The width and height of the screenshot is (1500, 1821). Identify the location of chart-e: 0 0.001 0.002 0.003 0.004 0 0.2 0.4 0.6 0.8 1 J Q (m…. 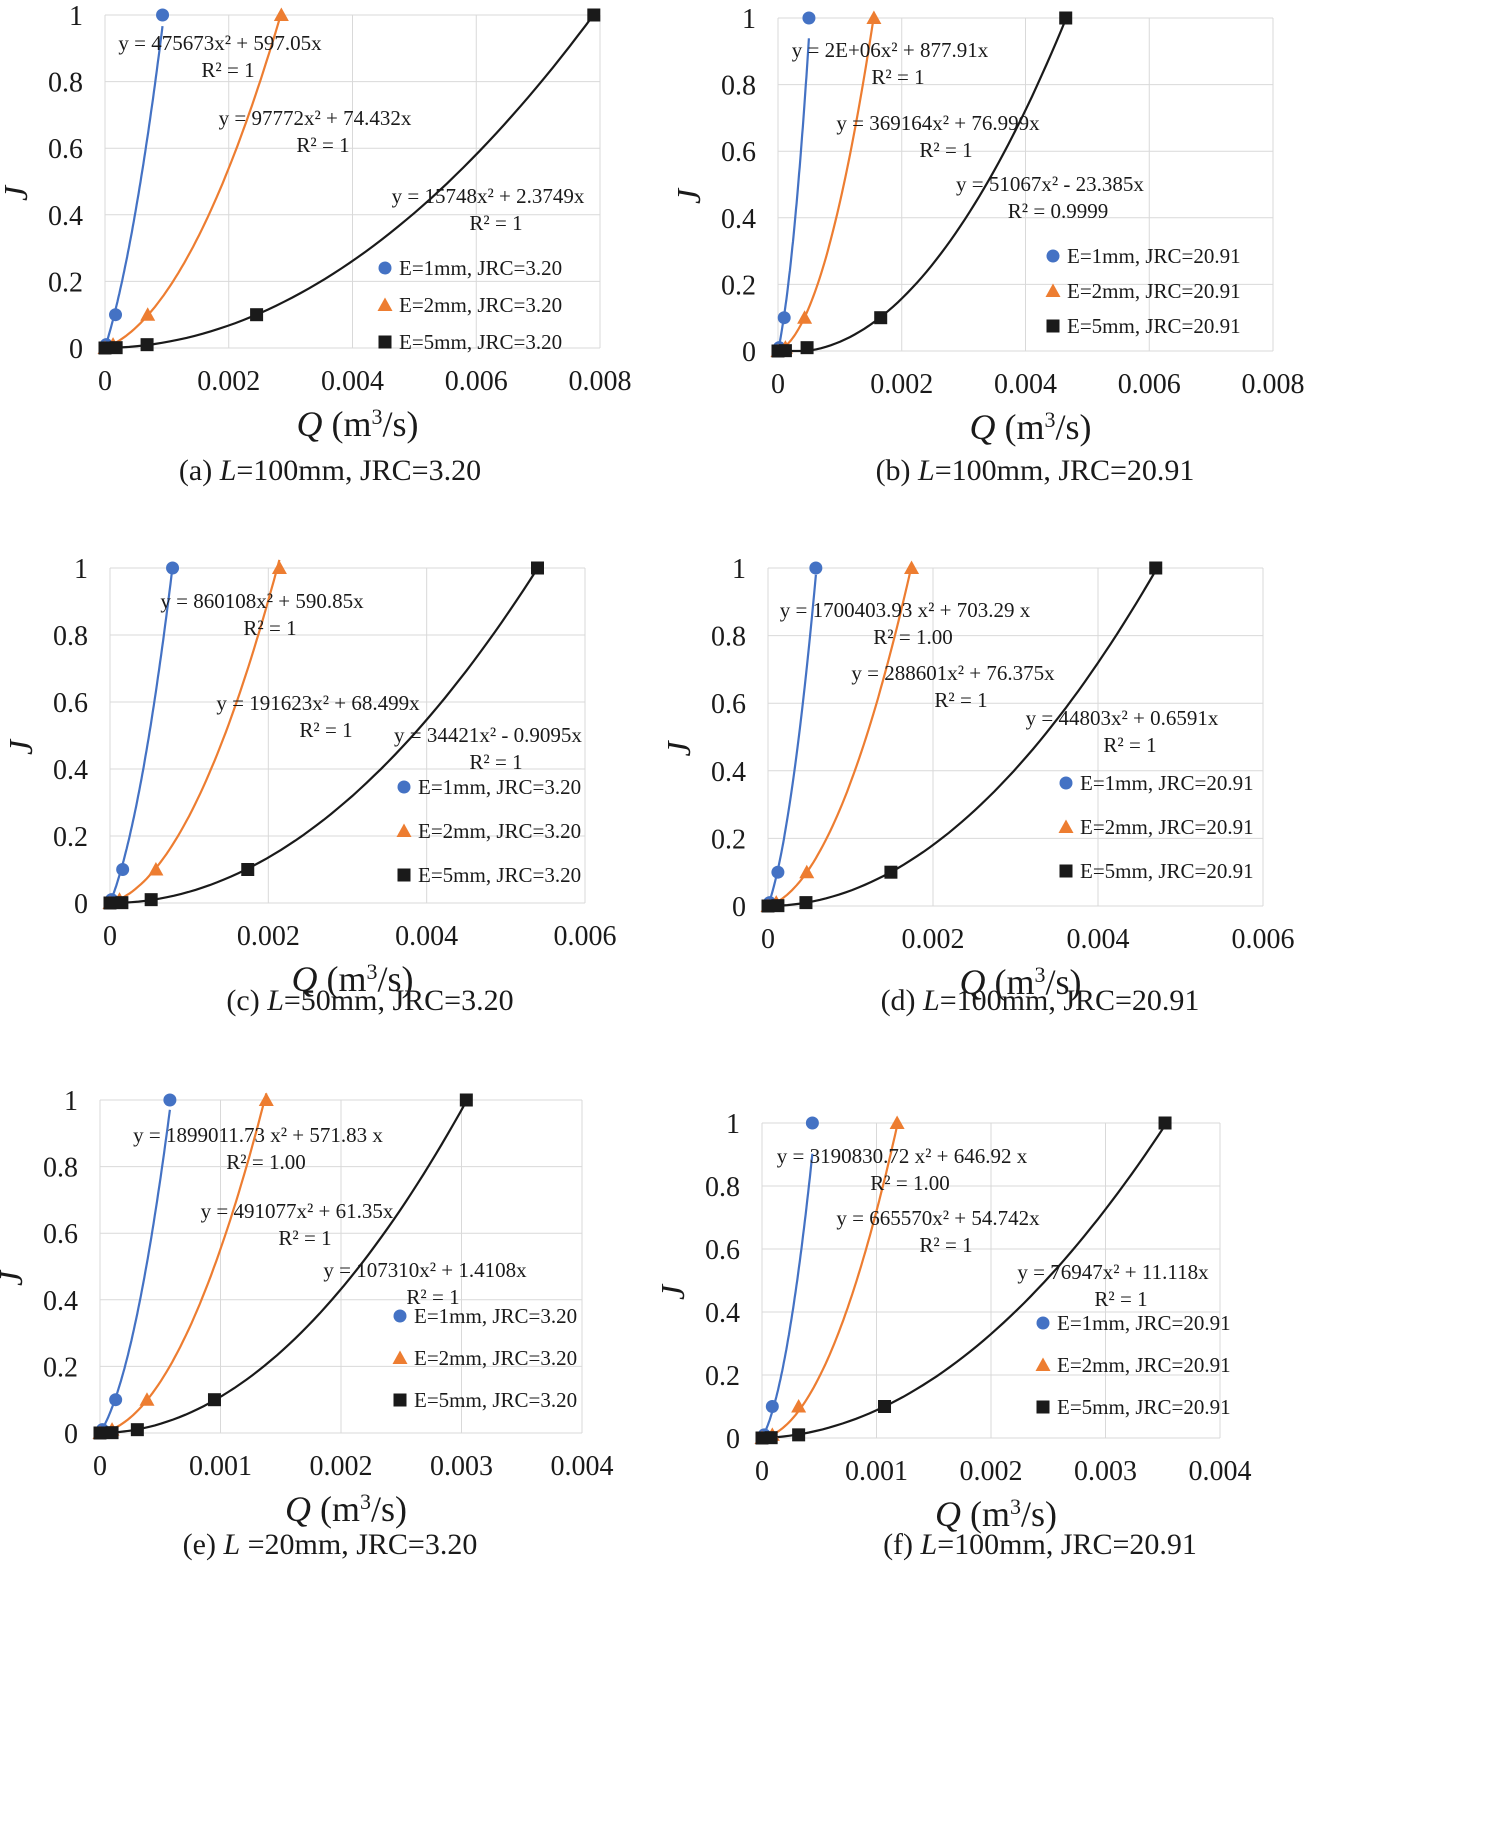
(307, 1307).